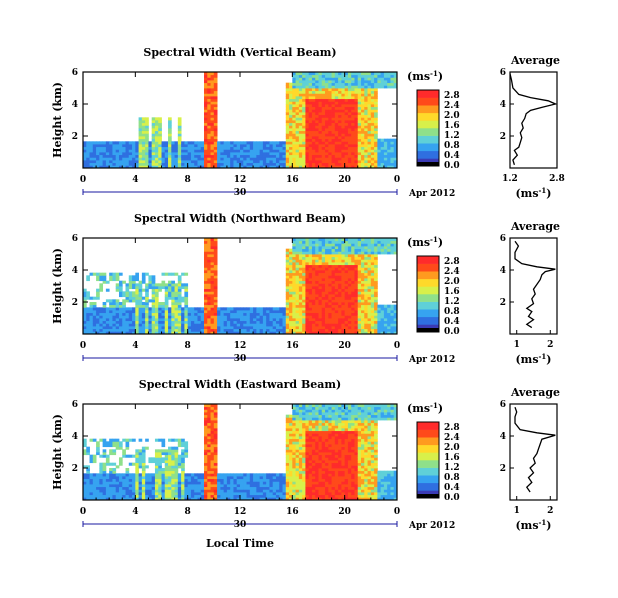  I want to click on y-tick-label: 6, so click(75, 239).